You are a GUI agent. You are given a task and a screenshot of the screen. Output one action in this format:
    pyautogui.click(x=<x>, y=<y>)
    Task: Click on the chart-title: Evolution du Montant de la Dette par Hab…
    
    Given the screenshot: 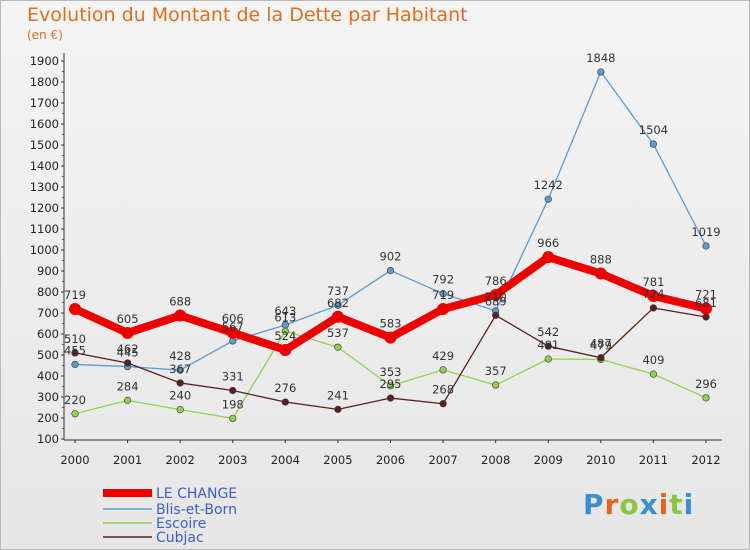 What is the action you would take?
    pyautogui.click(x=247, y=15)
    